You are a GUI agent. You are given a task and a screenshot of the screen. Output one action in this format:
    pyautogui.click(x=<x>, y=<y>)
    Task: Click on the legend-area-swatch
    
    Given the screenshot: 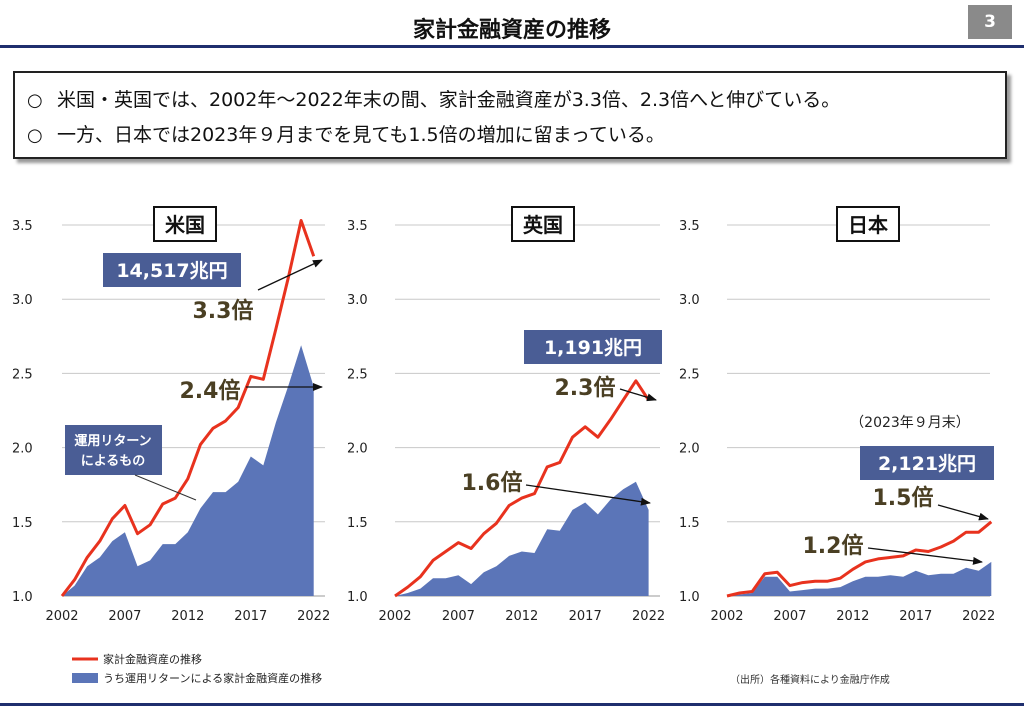 What is the action you would take?
    pyautogui.click(x=85, y=678)
    